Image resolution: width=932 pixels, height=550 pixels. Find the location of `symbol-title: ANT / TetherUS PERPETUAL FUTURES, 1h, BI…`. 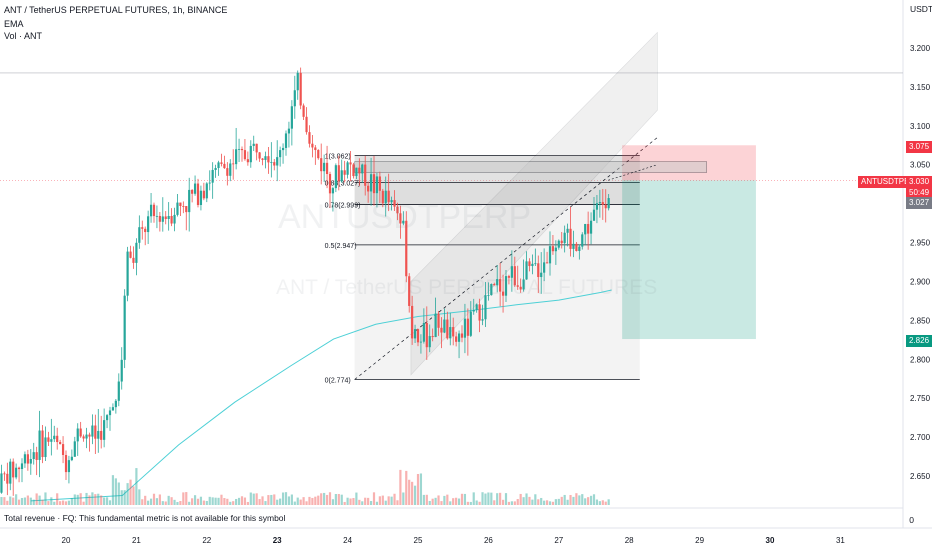

symbol-title: ANT / TetherUS PERPETUAL FUTURES, 1h, BI… is located at coordinates (116, 10).